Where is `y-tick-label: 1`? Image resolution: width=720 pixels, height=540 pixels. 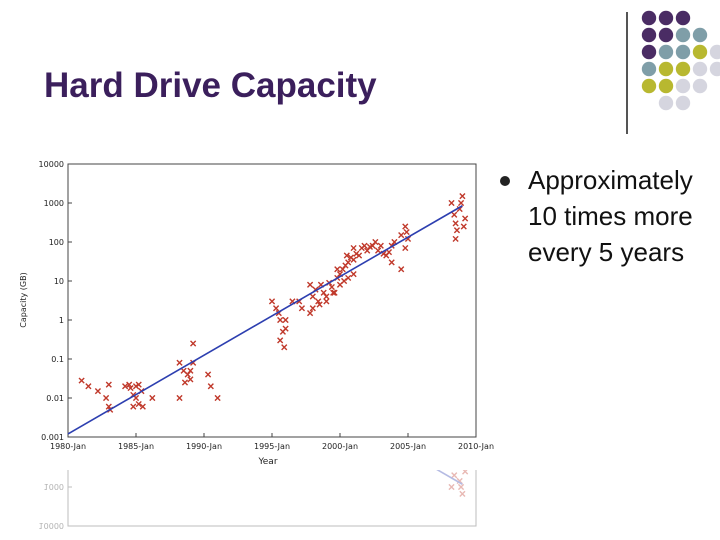 y-tick-label: 1 is located at coordinates (61, 320).